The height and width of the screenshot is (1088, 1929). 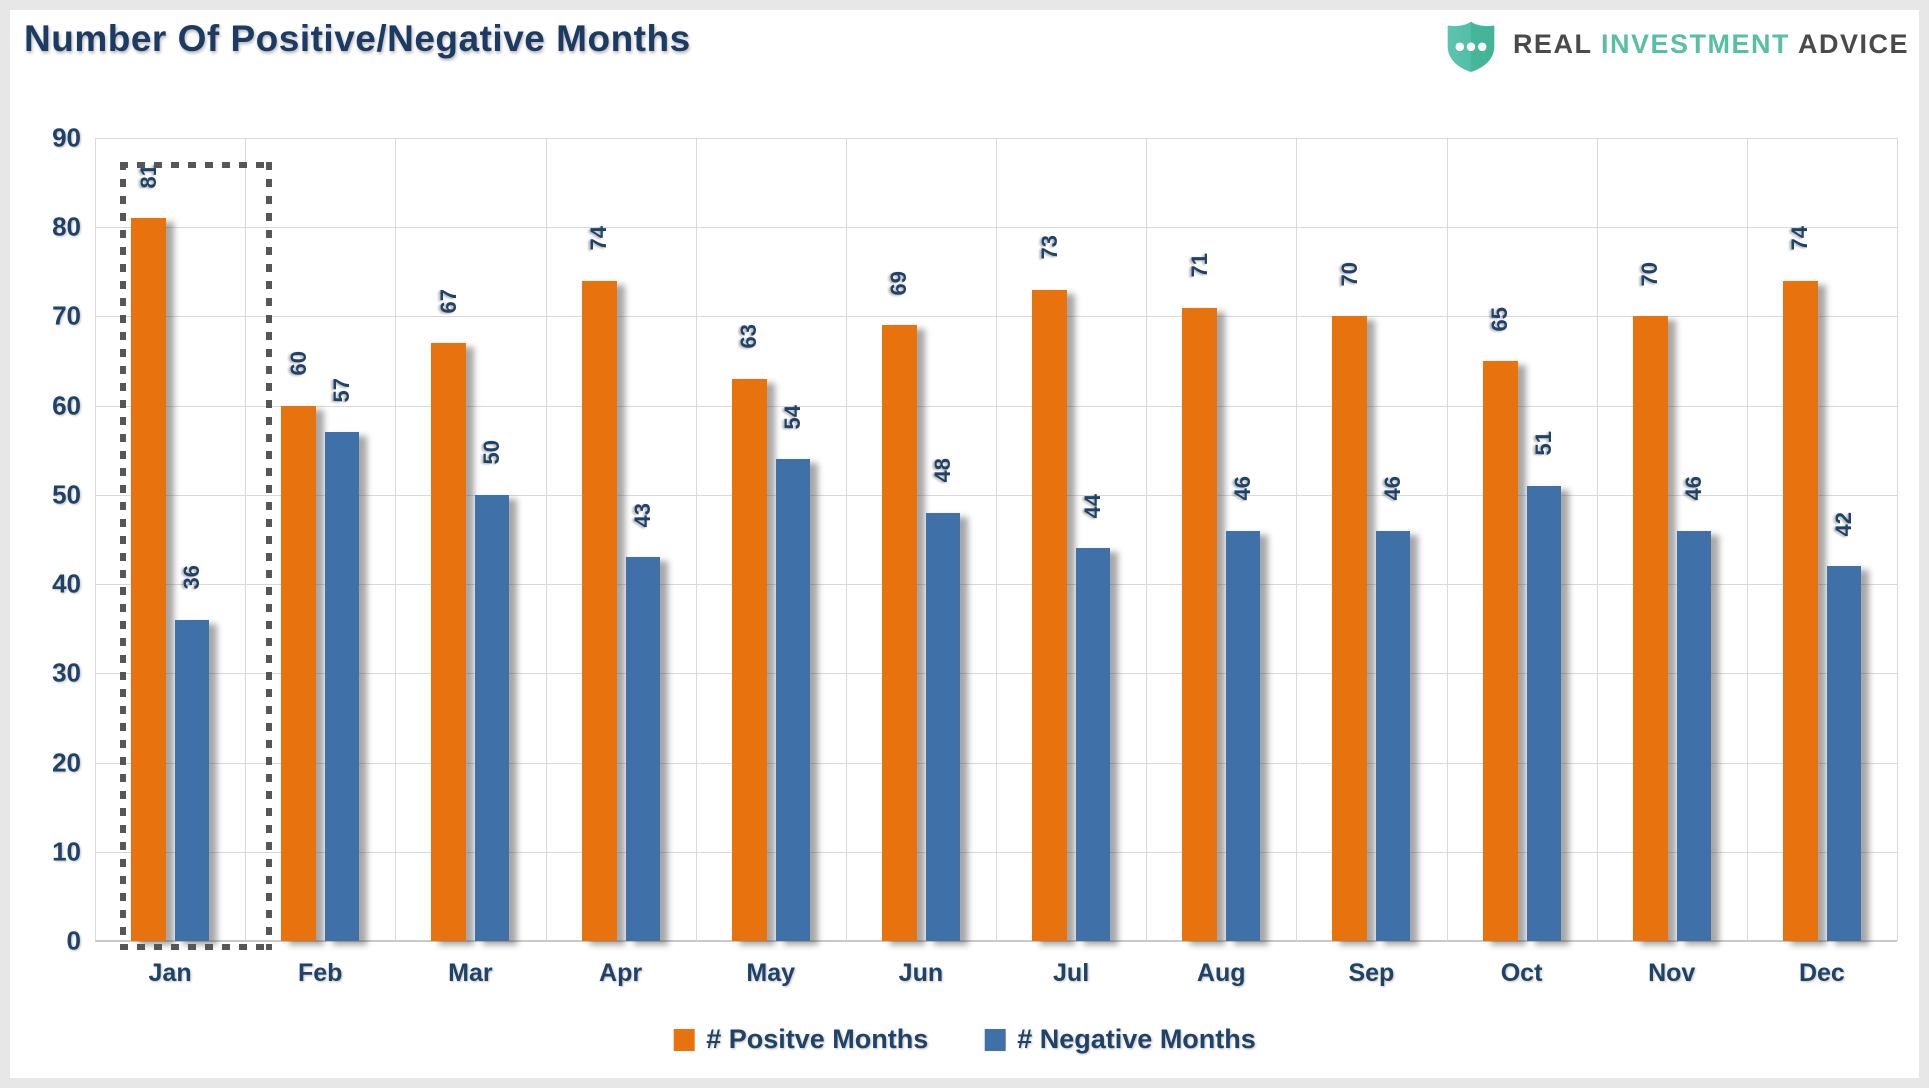 I want to click on bar-negative-may, so click(x=792, y=700).